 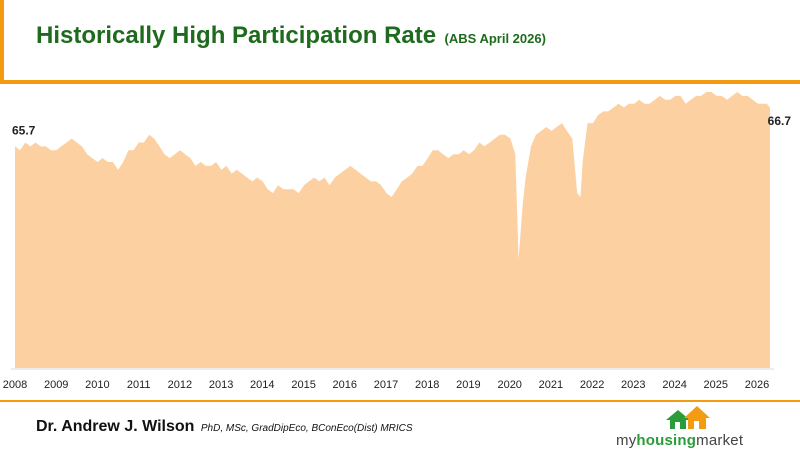 I want to click on x-tick-label: 2025, so click(x=716, y=385).